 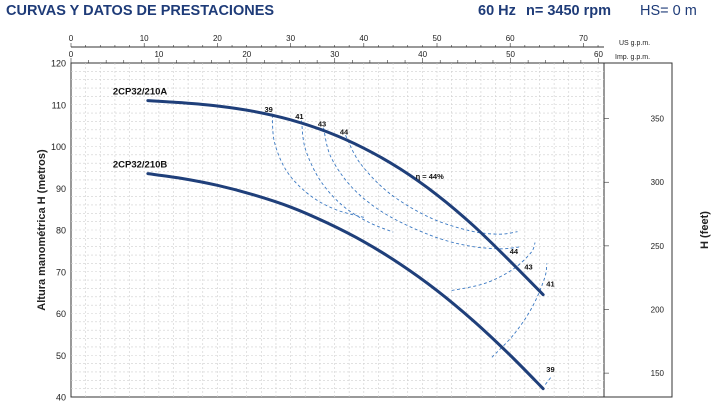 What do you see at coordinates (437, 38) in the screenshot?
I see `us-tick-label: 50` at bounding box center [437, 38].